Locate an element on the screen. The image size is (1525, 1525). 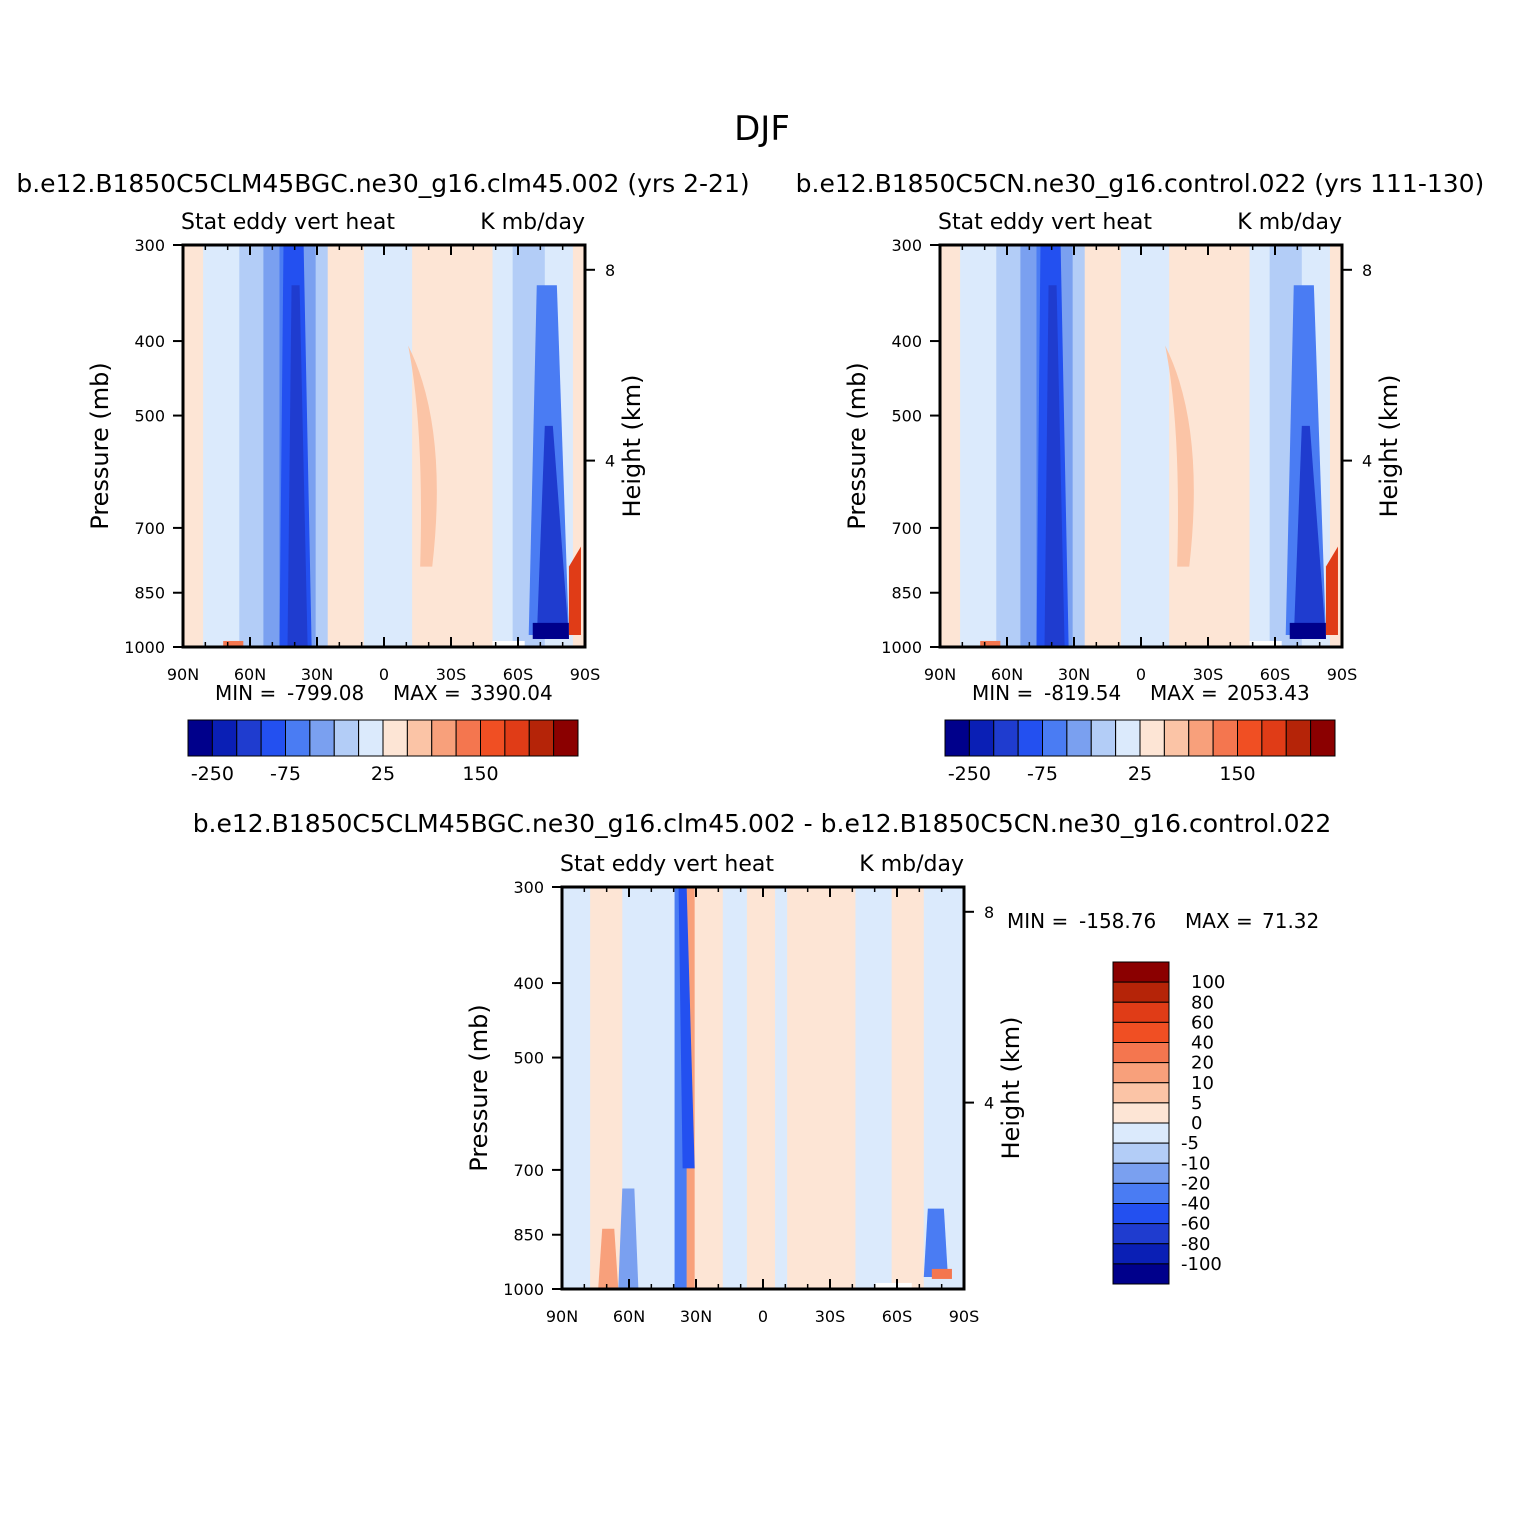
y-tick-label: 300 is located at coordinates (906, 245).